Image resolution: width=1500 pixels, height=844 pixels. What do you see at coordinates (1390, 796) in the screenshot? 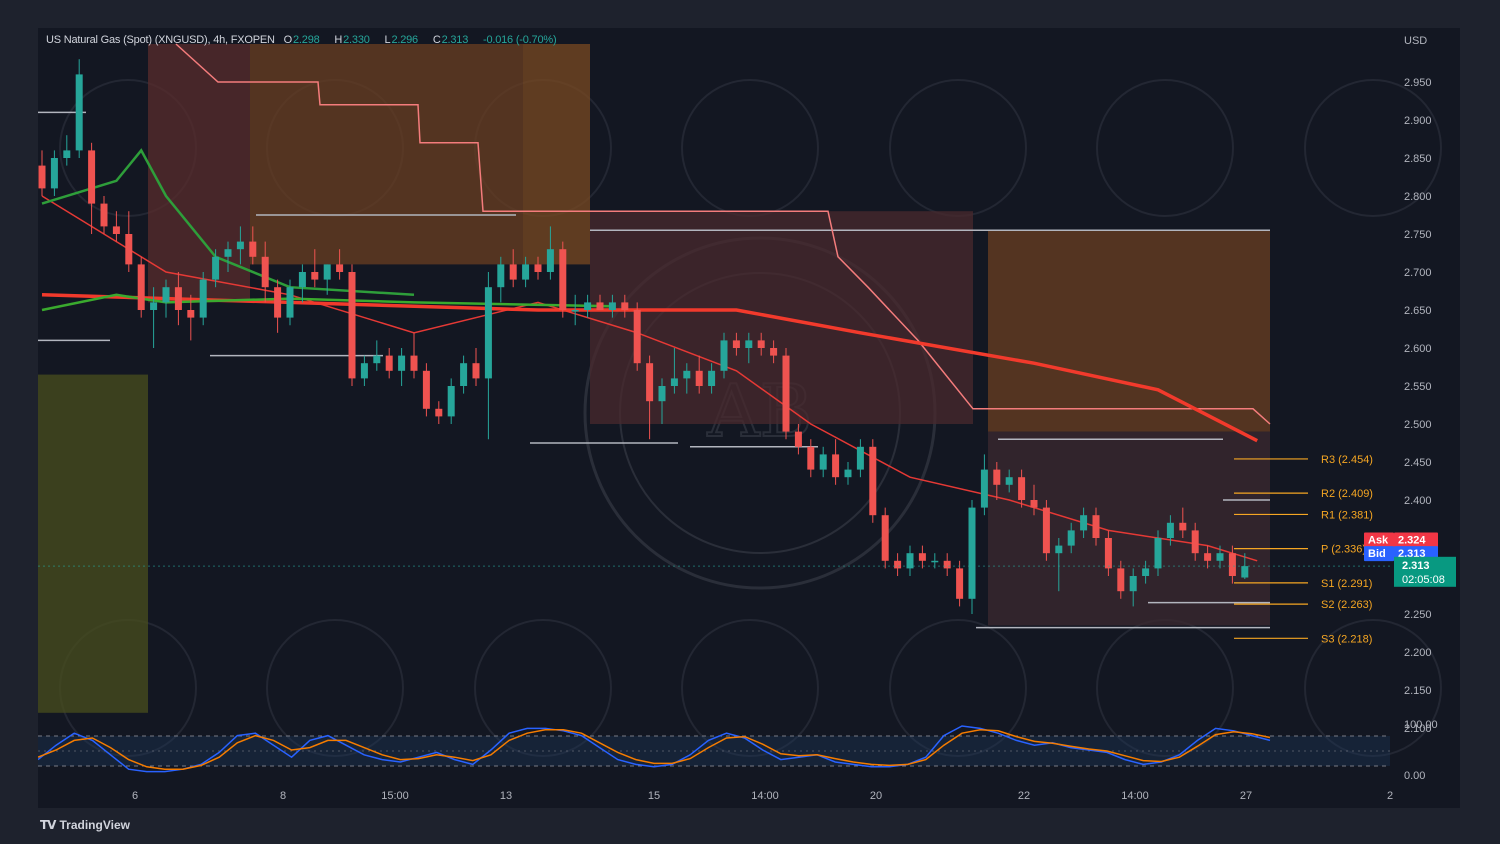
I see `x-tick-label: 2` at bounding box center [1390, 796].